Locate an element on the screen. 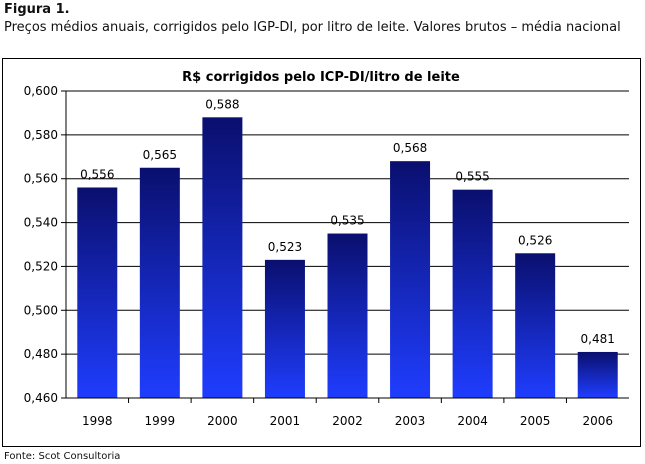 The height and width of the screenshot is (464, 645). x-tick-label: 1998 is located at coordinates (97, 421).